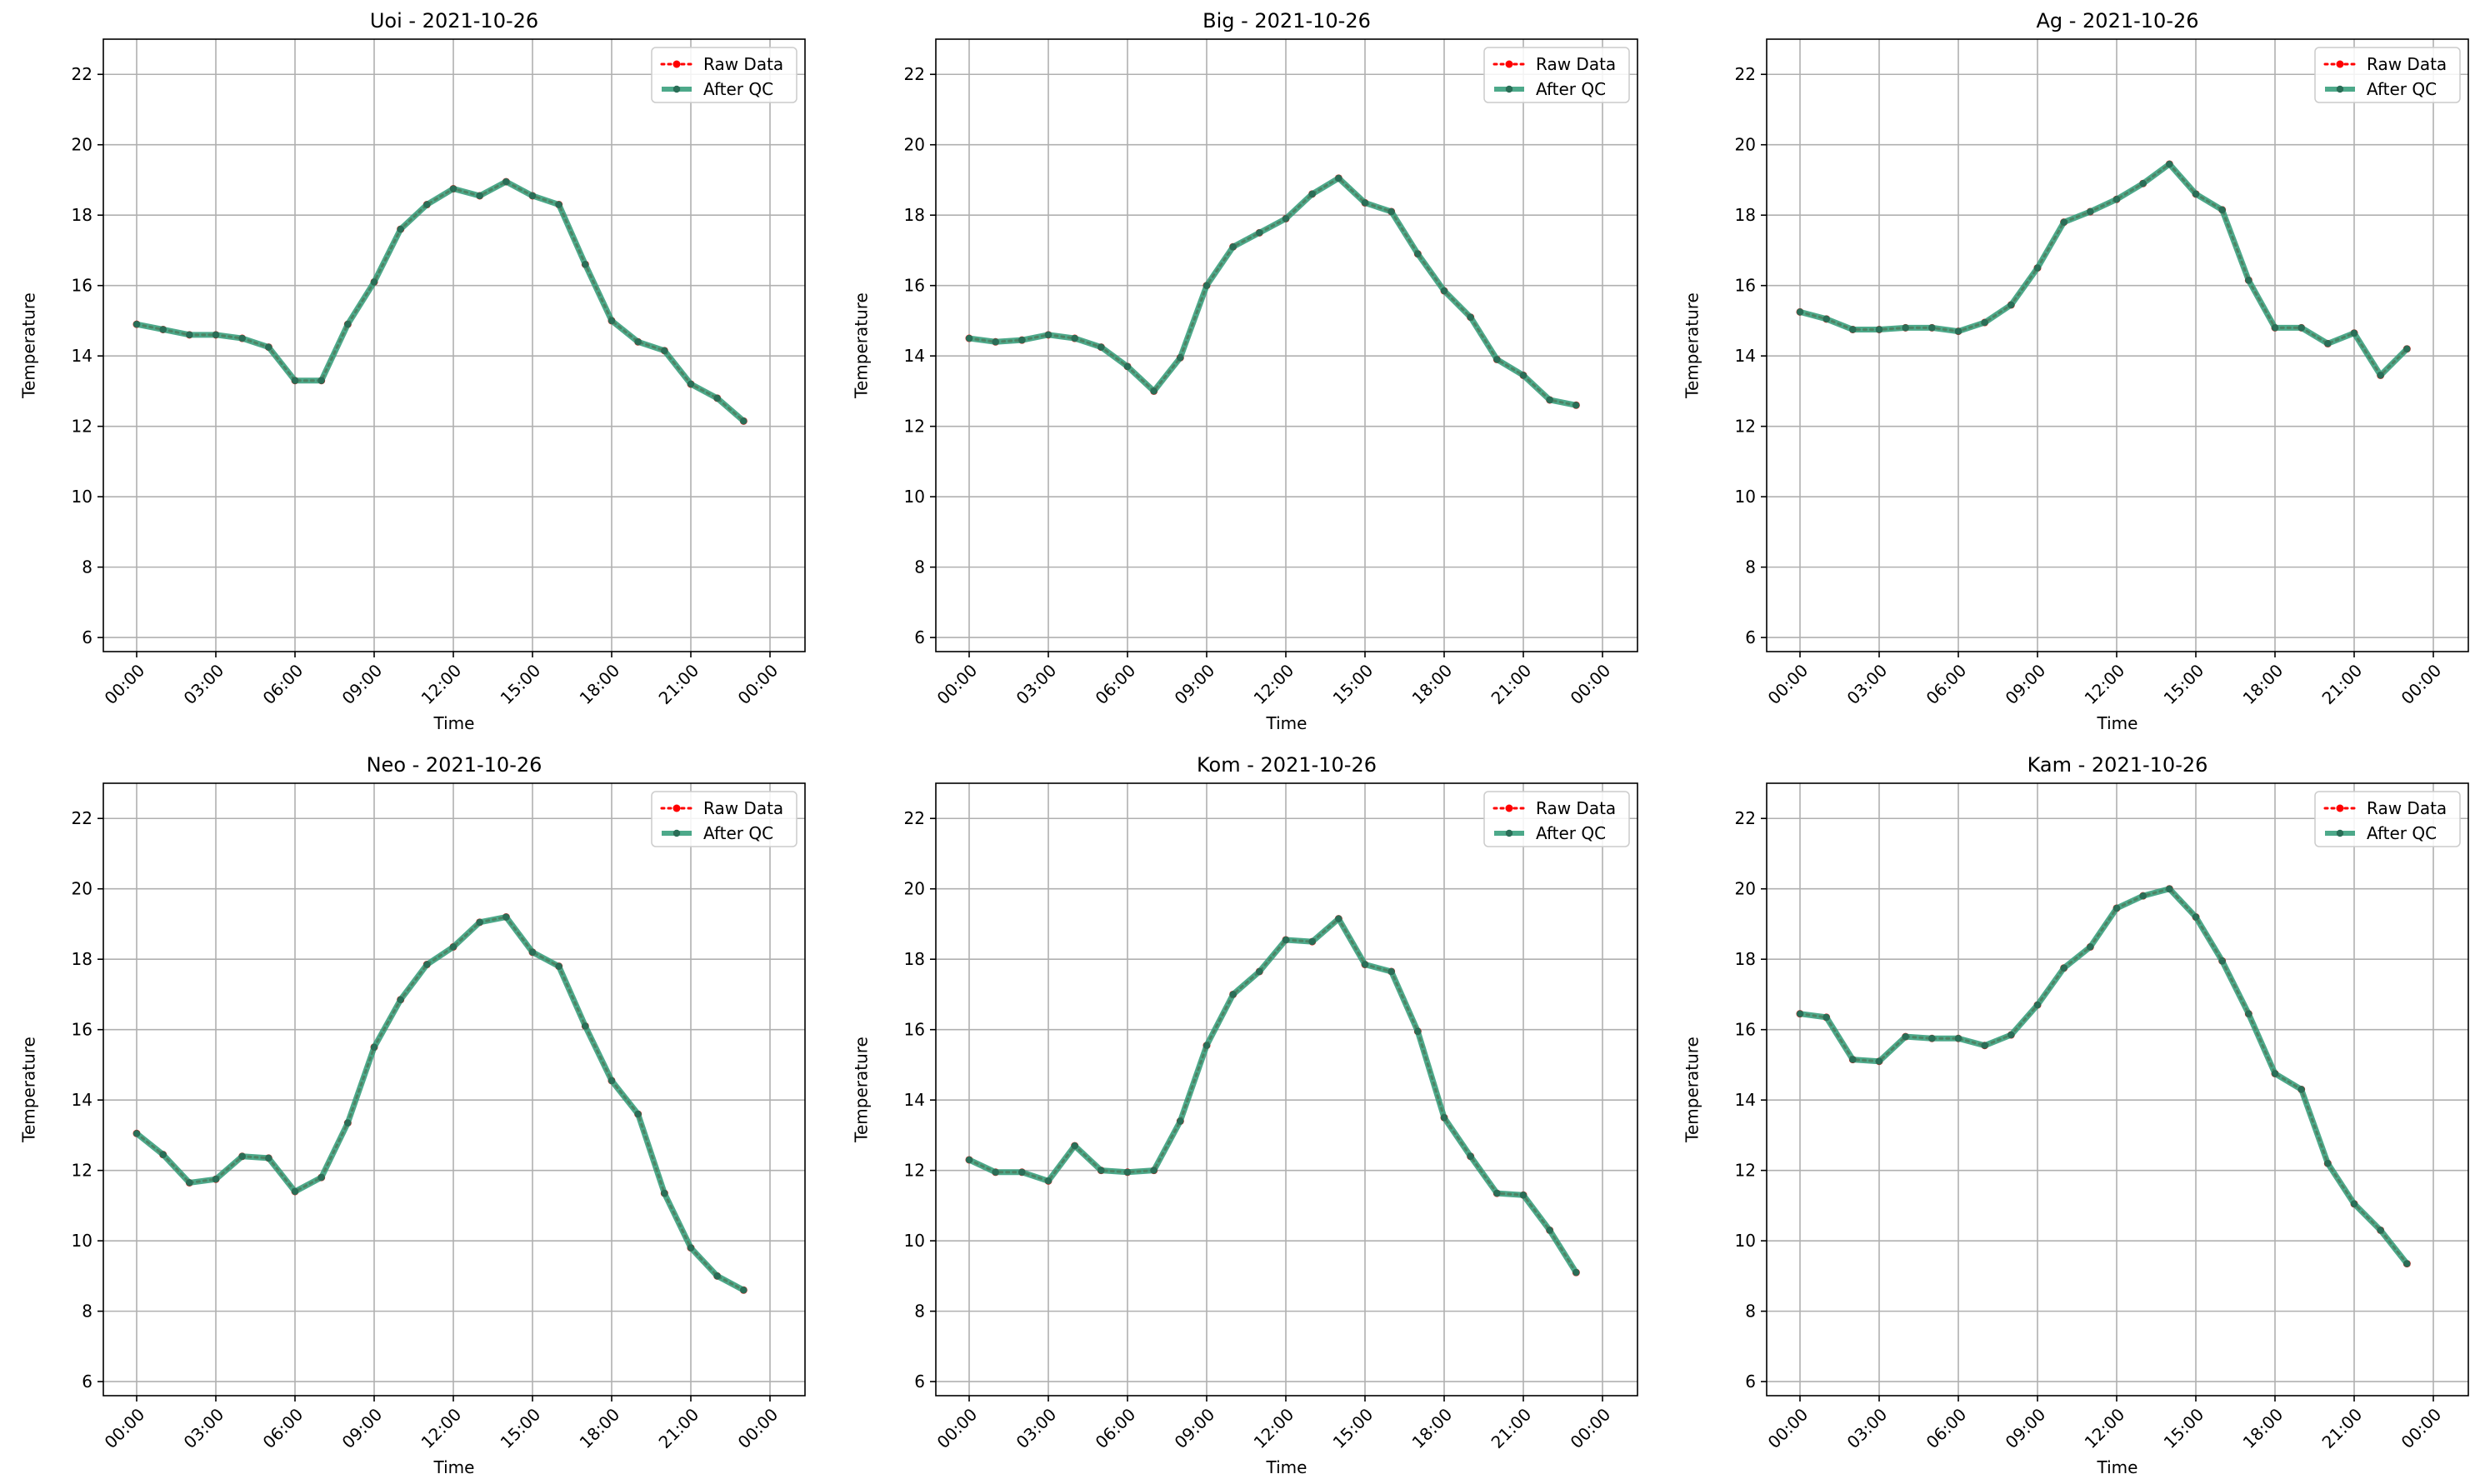  Describe the element at coordinates (1287, 723) in the screenshot. I see `x-axis-label: Time` at that location.